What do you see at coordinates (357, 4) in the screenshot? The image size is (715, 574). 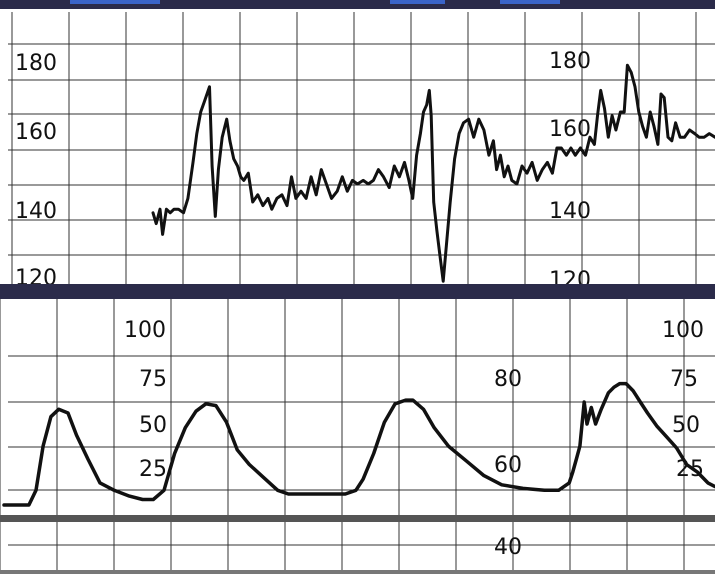 I see `top-band` at bounding box center [357, 4].